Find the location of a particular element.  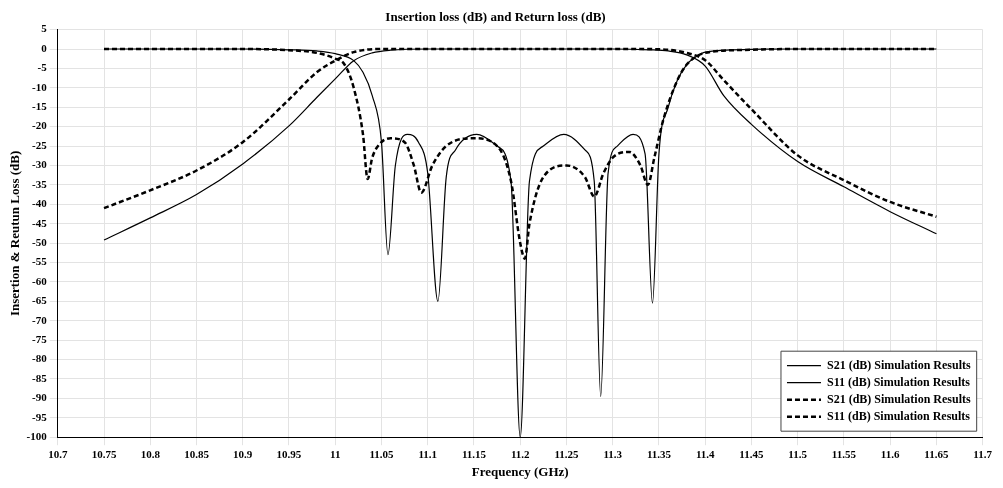

x-tick-label: 11.4 is located at coordinates (705, 453).